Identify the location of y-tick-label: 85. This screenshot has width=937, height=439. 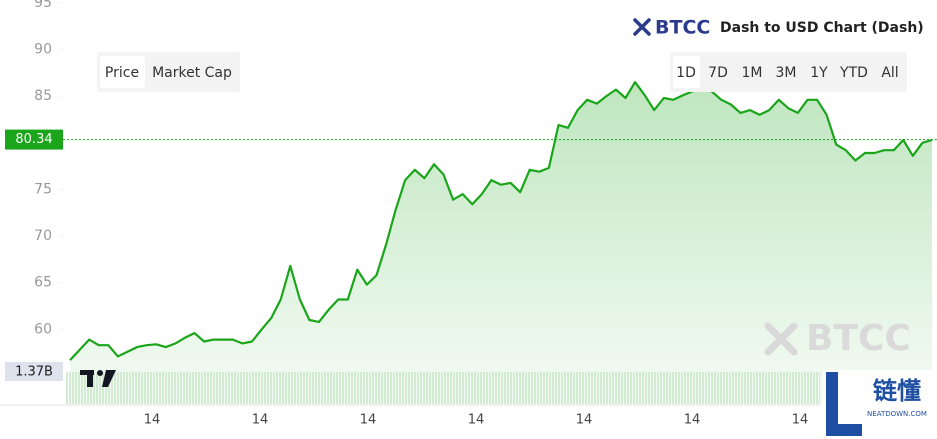
(43, 96).